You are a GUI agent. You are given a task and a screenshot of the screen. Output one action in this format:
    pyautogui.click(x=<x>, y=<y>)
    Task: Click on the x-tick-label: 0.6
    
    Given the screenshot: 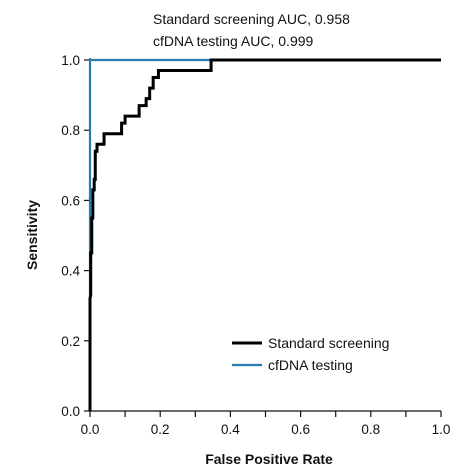 What is the action you would take?
    pyautogui.click(x=300, y=429)
    